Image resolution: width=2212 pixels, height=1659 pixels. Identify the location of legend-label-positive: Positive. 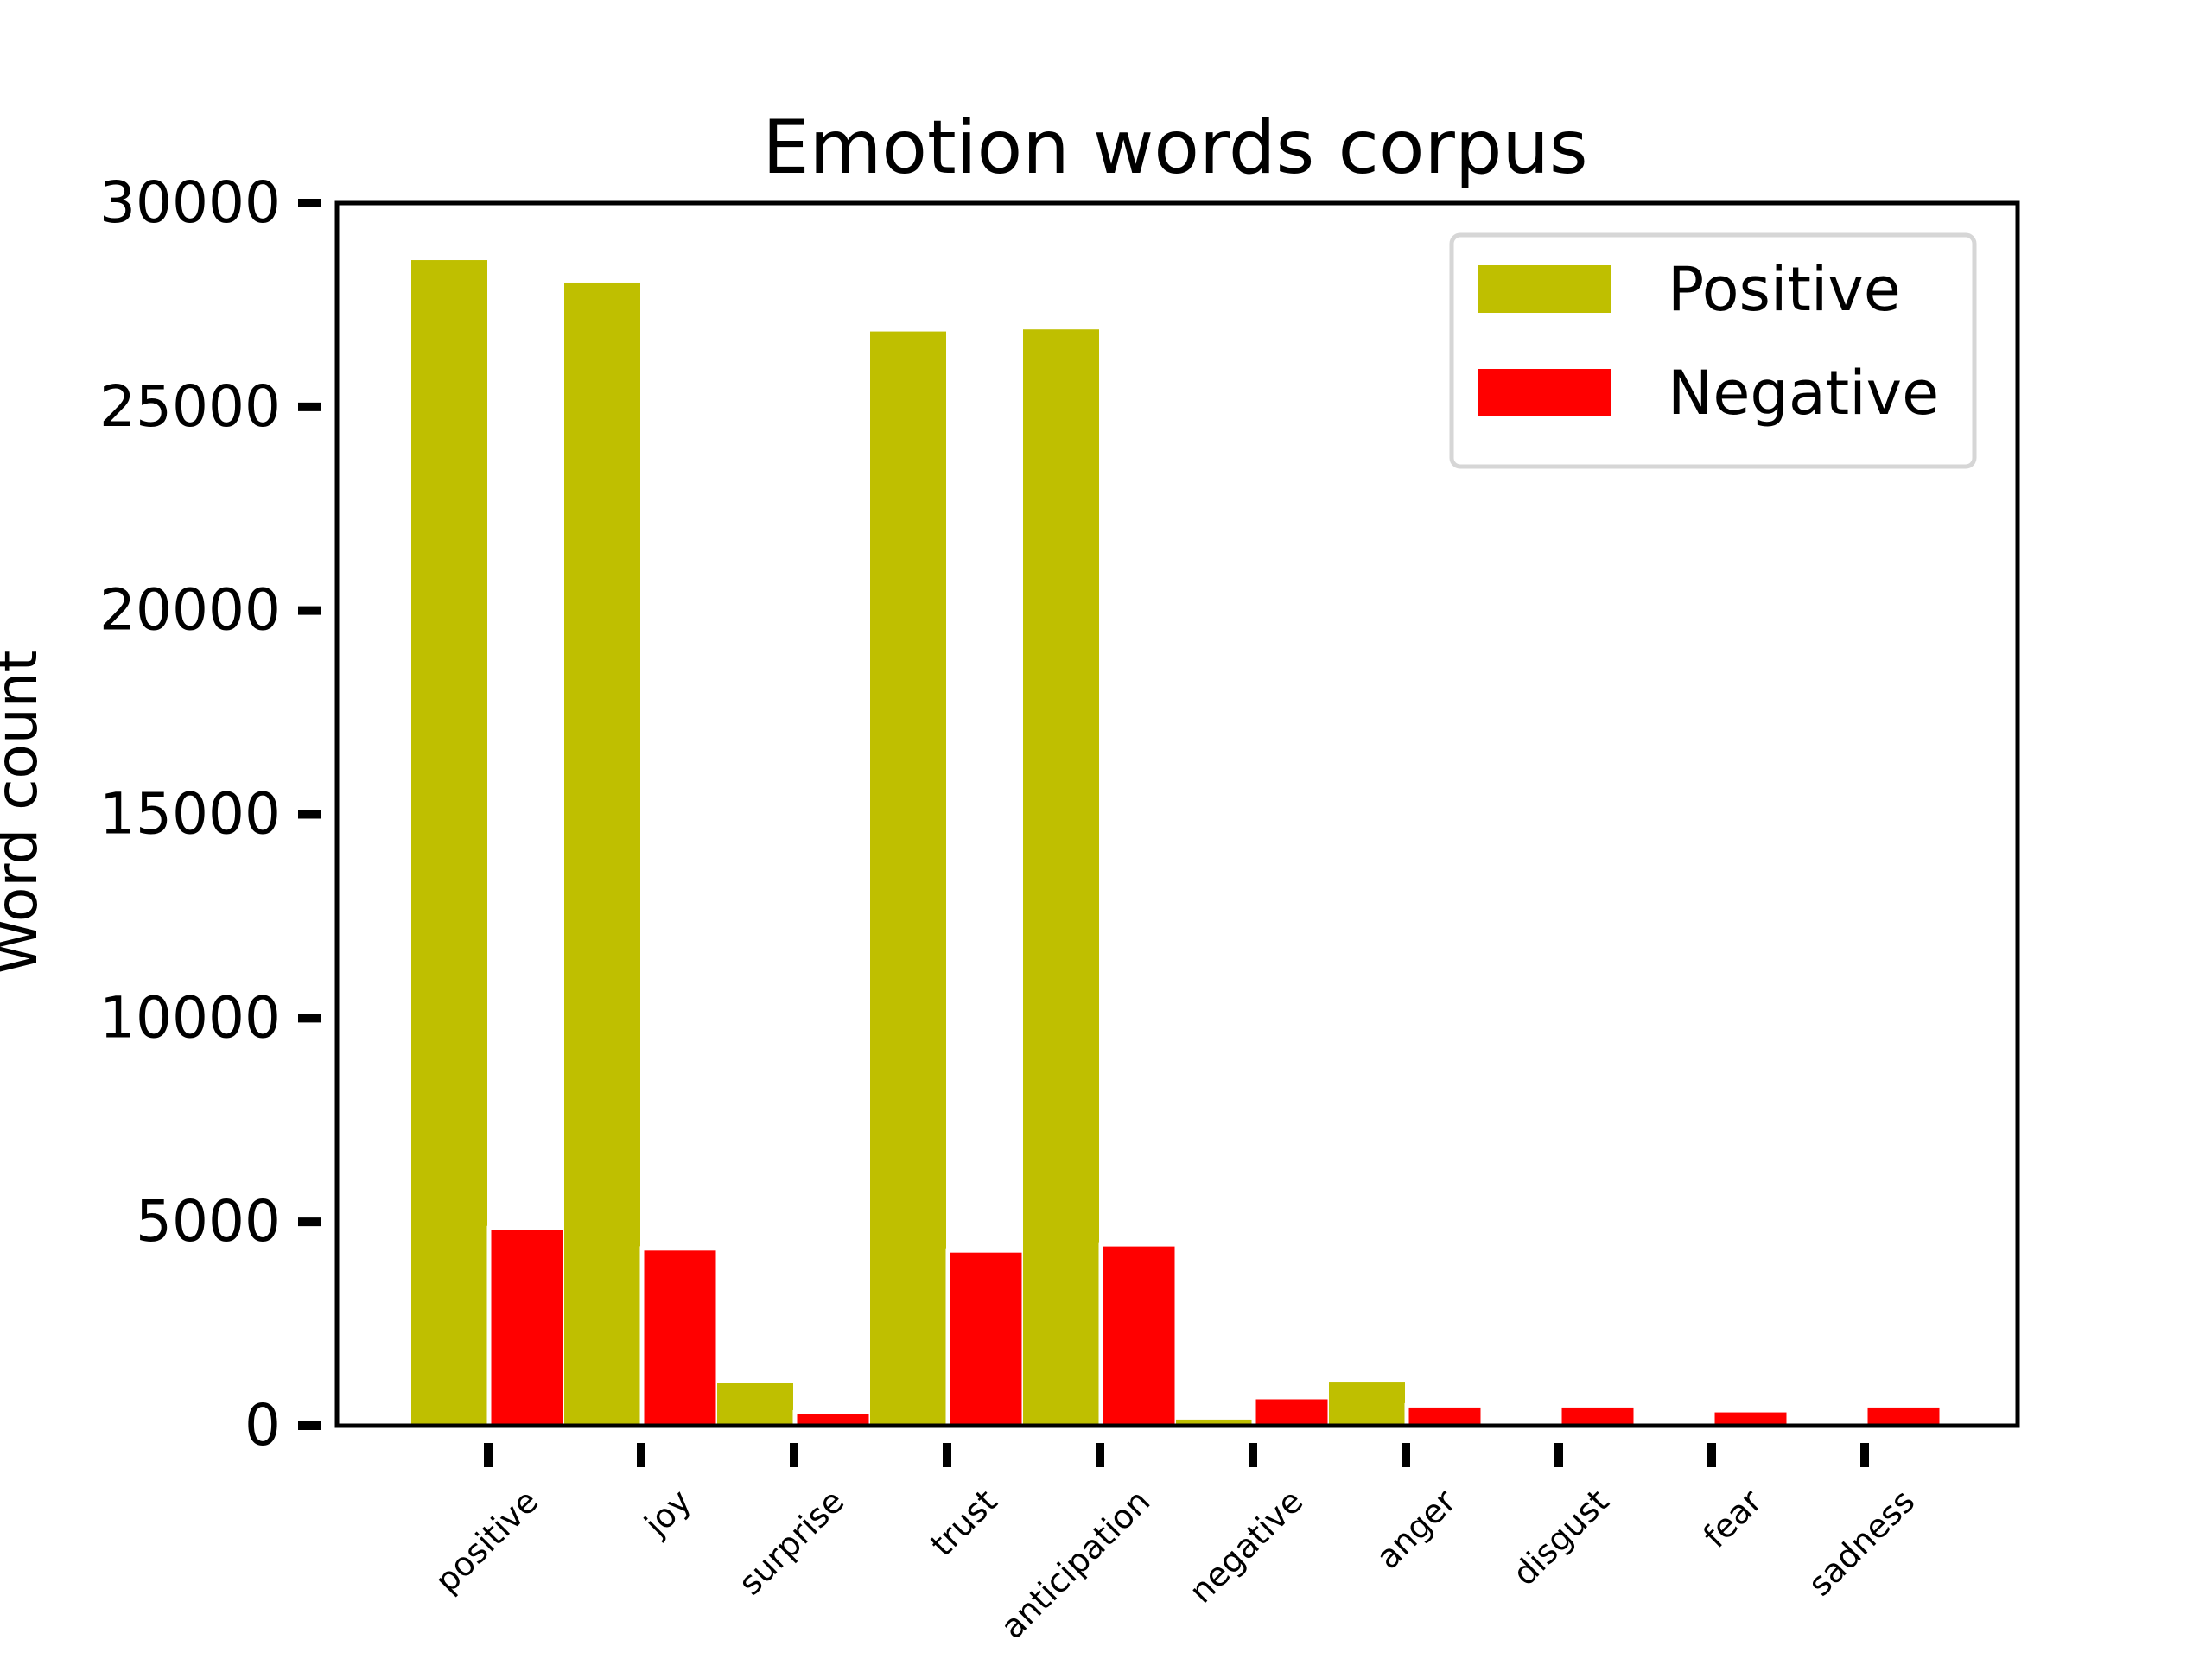
(1784, 289).